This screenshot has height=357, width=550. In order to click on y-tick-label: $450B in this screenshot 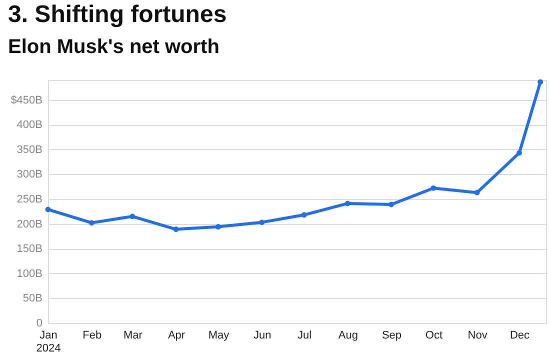, I will do `click(26, 100)`.